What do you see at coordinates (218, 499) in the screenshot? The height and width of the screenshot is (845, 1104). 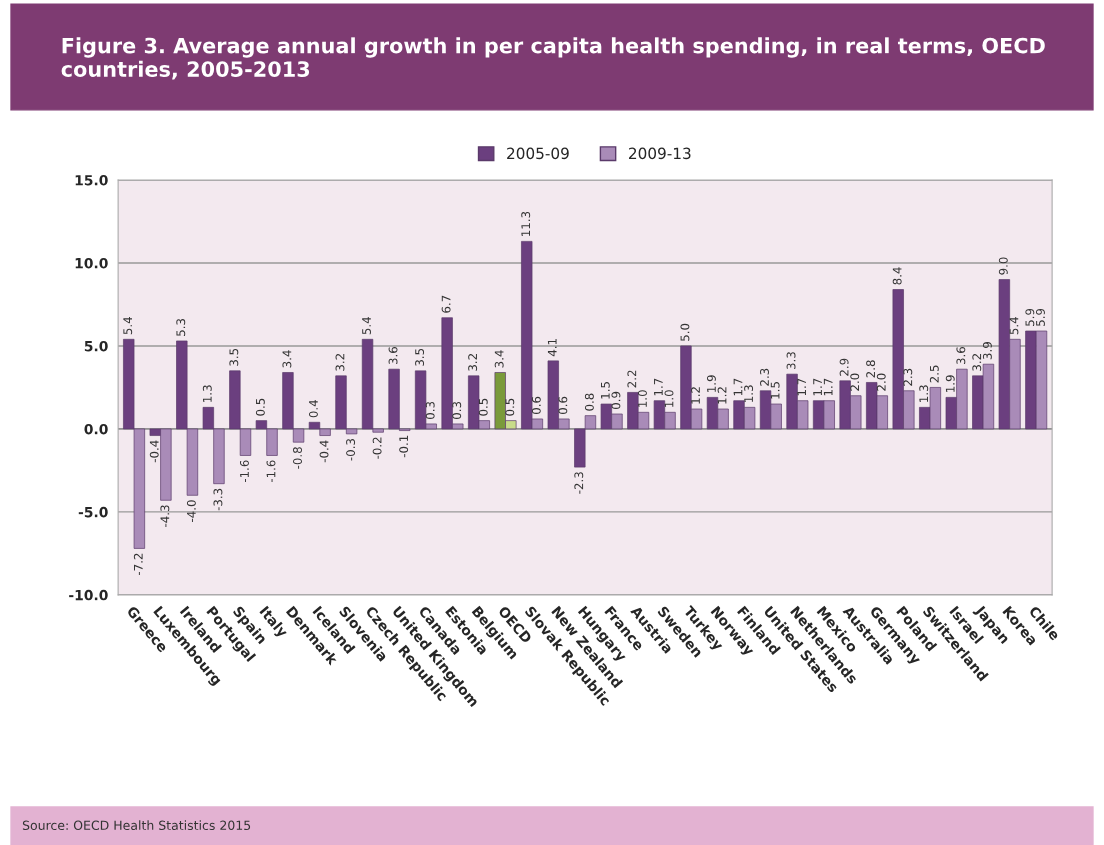 I see `data-label: -3.3` at bounding box center [218, 499].